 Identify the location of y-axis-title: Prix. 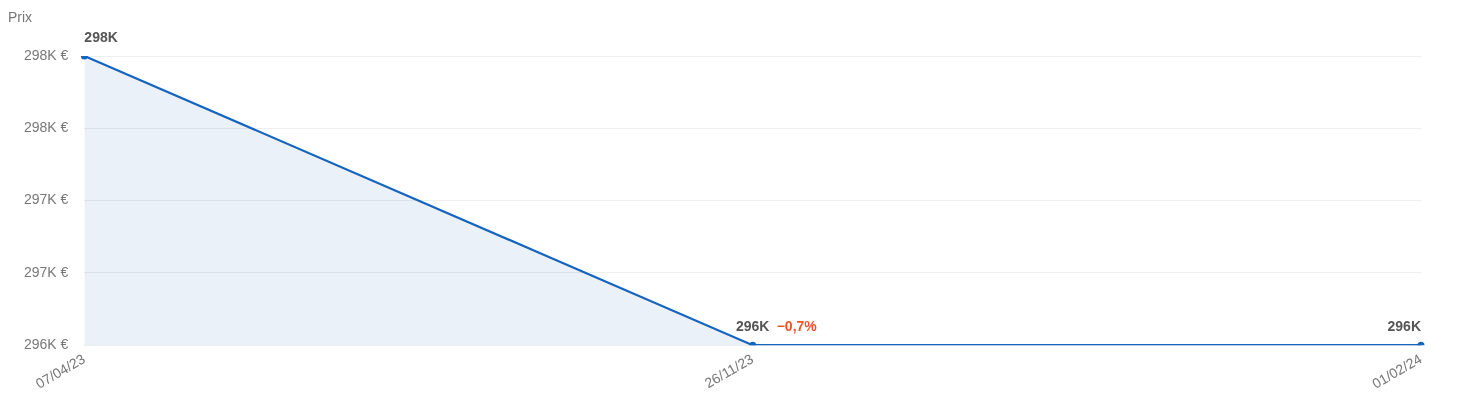
(20, 16).